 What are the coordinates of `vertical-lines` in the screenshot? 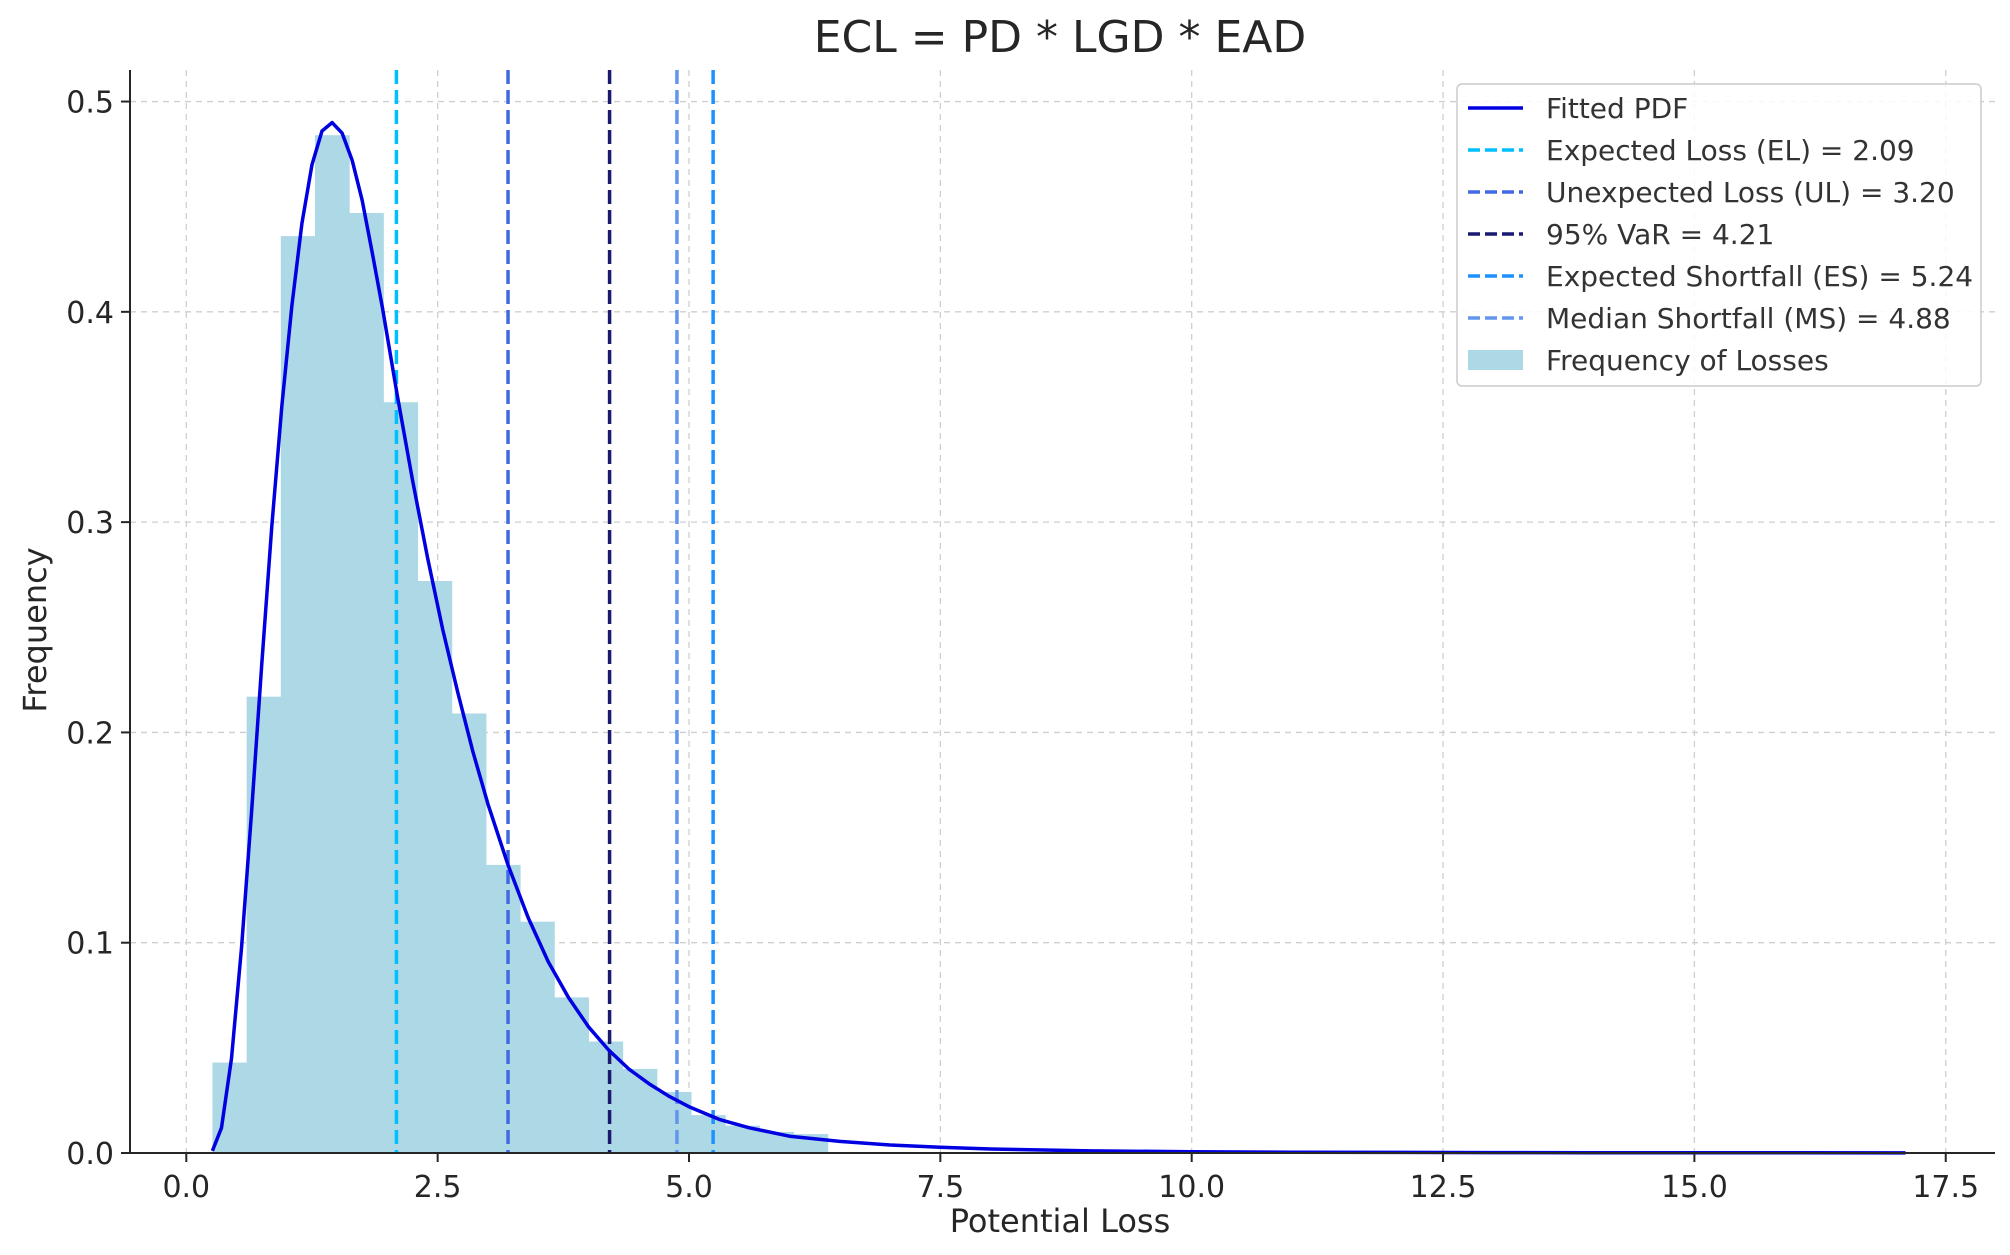 It's located at (554, 611).